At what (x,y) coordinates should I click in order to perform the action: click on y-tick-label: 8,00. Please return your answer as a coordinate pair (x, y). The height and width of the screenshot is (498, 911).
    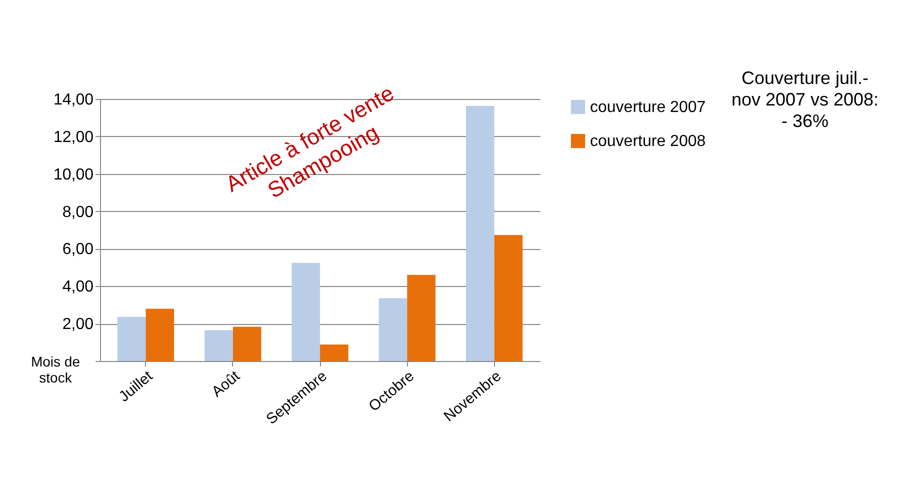
    Looking at the image, I should click on (78, 212).